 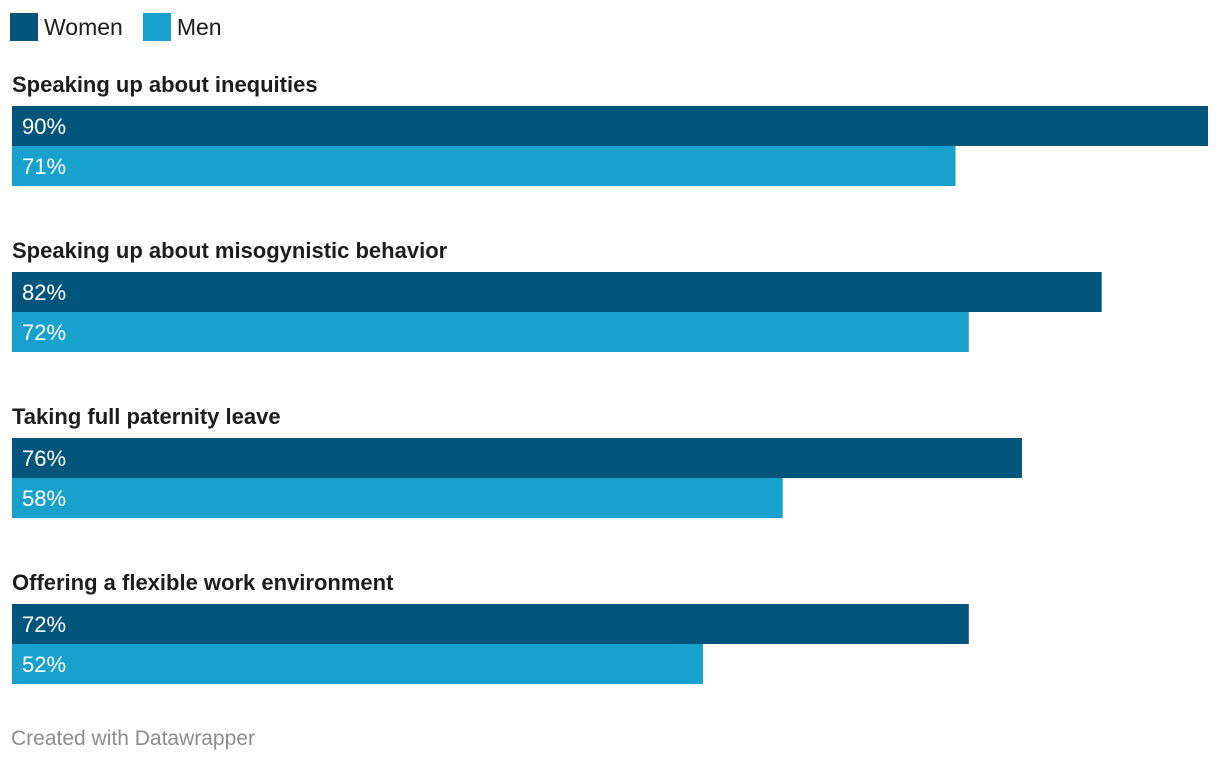 What do you see at coordinates (165, 84) in the screenshot?
I see `category-label: Speaking up about inequities` at bounding box center [165, 84].